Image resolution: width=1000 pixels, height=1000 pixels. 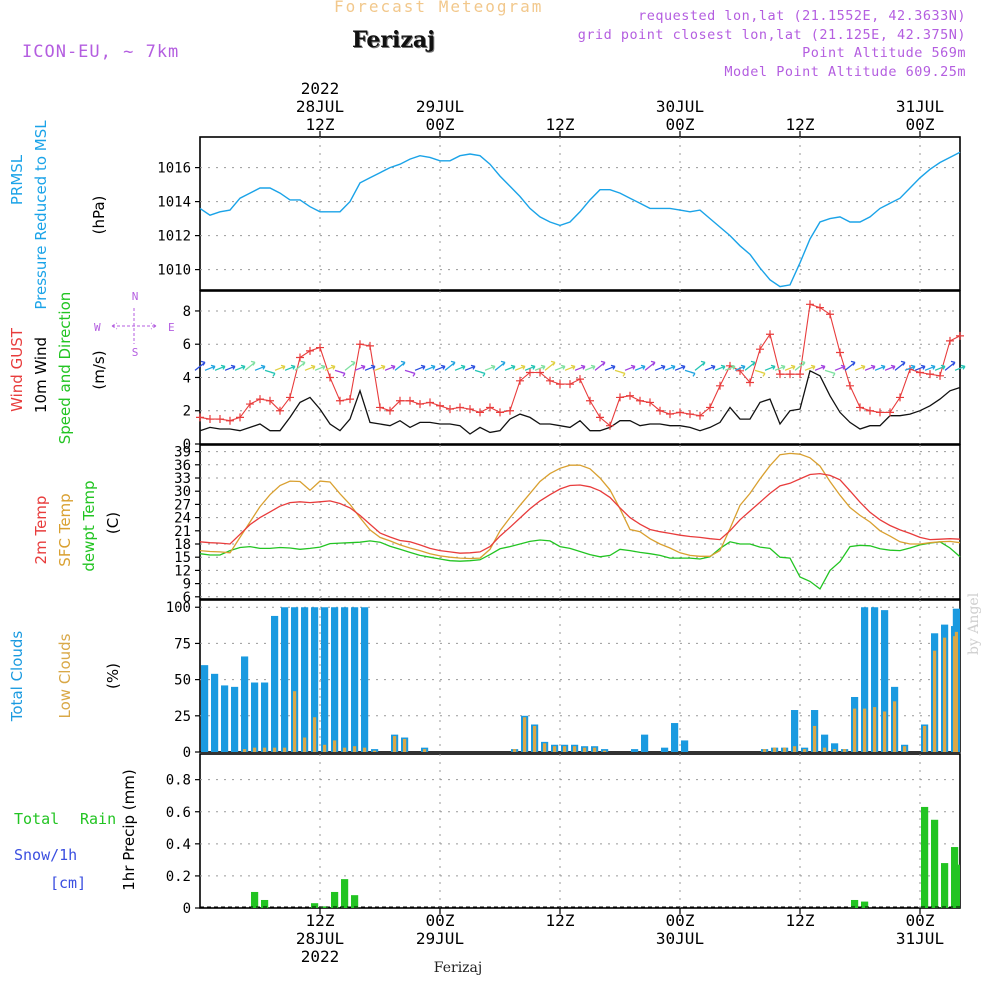 I want to click on panel-frame-wind, so click(x=580, y=367).